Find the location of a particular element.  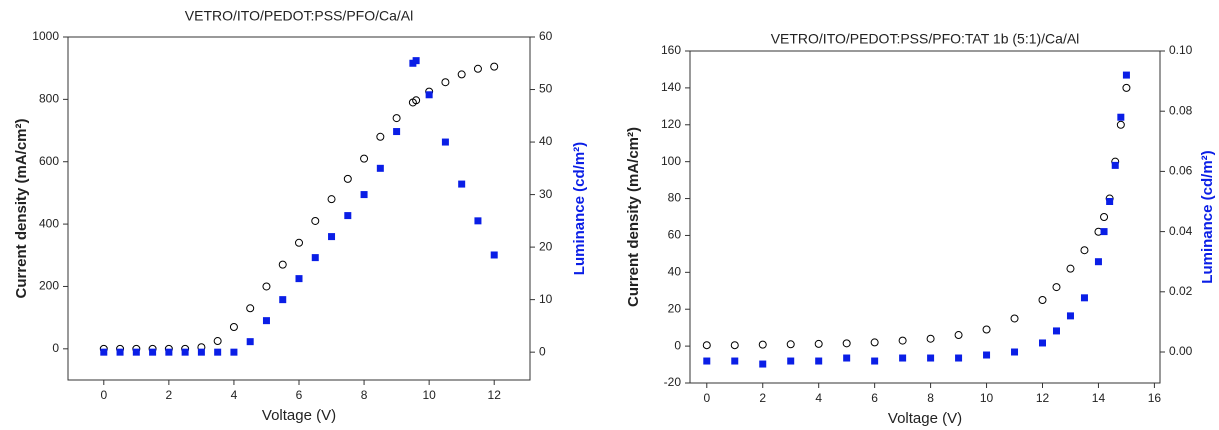

x-tick-label: 4 is located at coordinates (234, 395).